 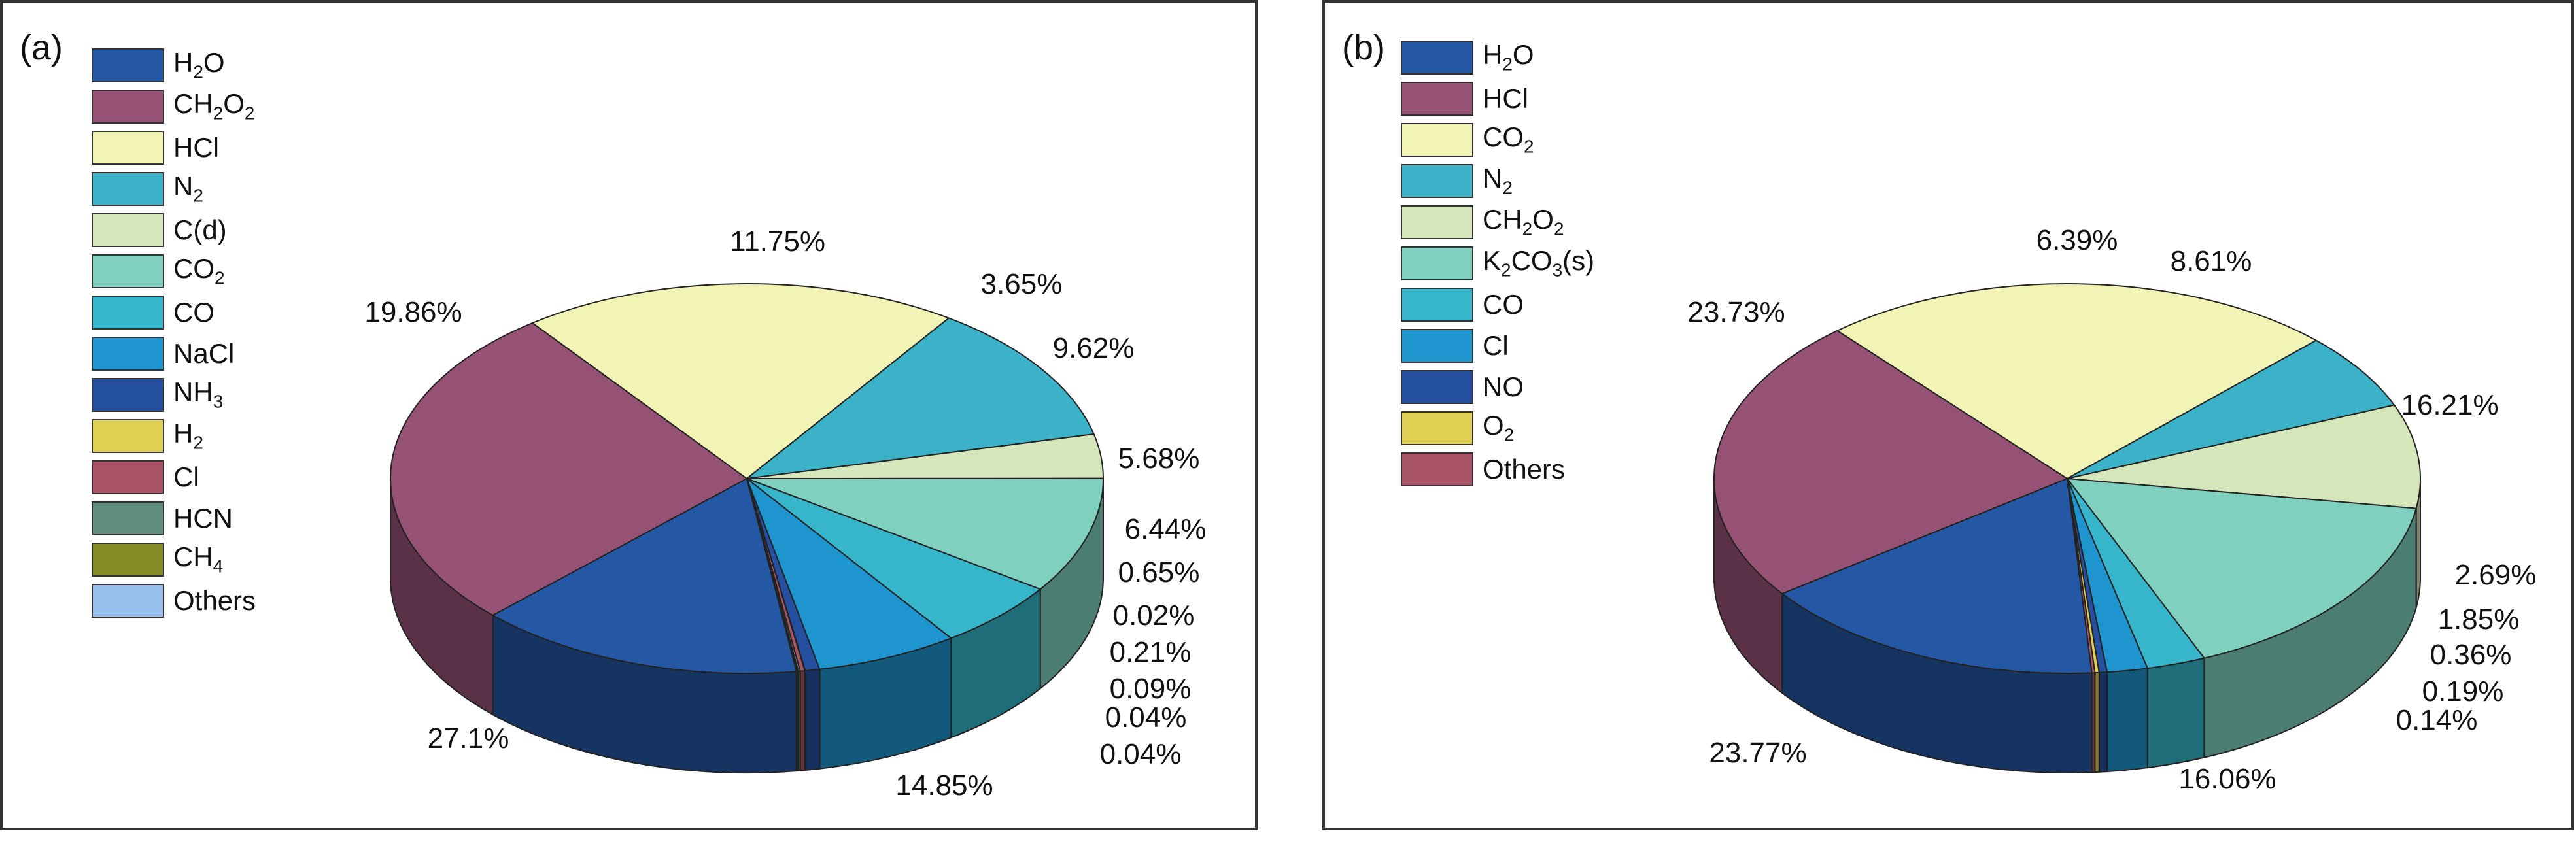 What do you see at coordinates (1498, 263) in the screenshot?
I see `legend: H2O HCl CO2 N2 CH2O2 K2CO3(s) CO Cl NO O2 Others` at bounding box center [1498, 263].